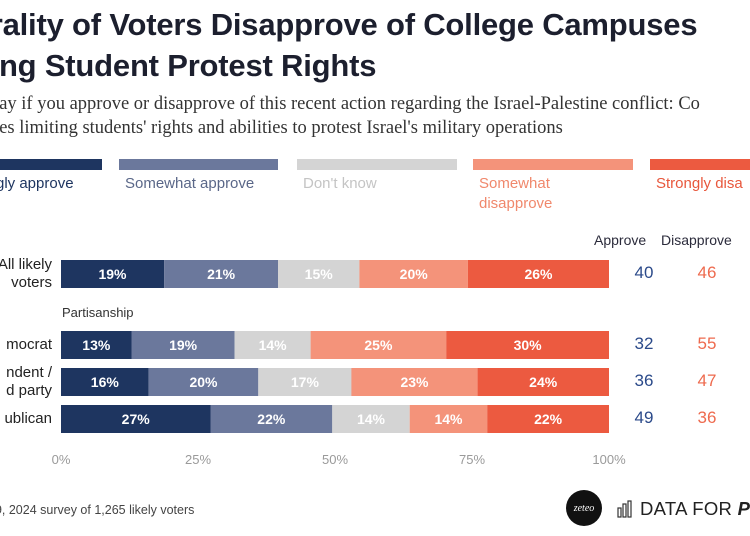 The width and height of the screenshot is (750, 536). Describe the element at coordinates (644, 272) in the screenshot. I see `approve-total: 40` at that location.